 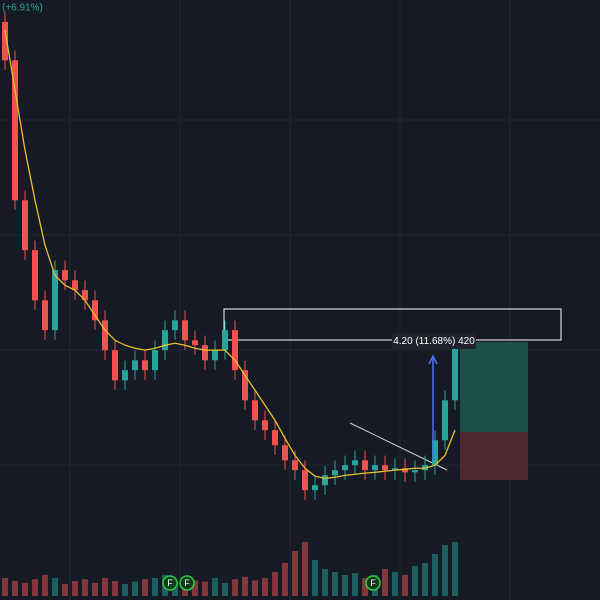 I want to click on event-markers: F F F, so click(x=271, y=583).